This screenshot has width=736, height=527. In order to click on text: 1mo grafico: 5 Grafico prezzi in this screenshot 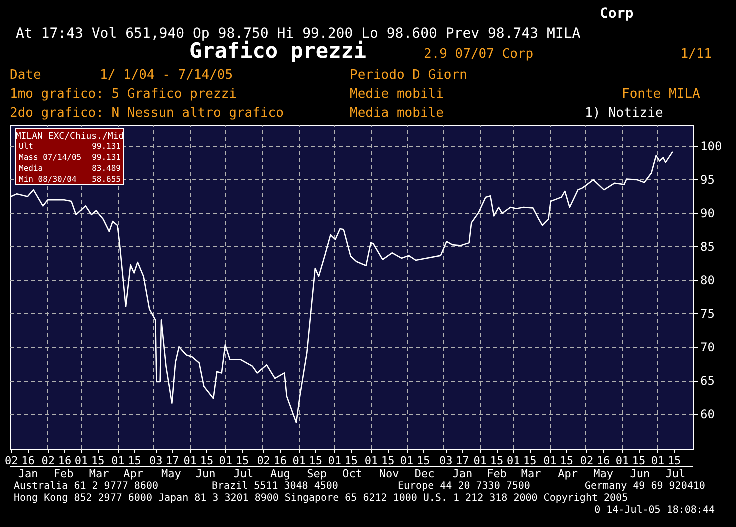, I will do `click(123, 94)`.